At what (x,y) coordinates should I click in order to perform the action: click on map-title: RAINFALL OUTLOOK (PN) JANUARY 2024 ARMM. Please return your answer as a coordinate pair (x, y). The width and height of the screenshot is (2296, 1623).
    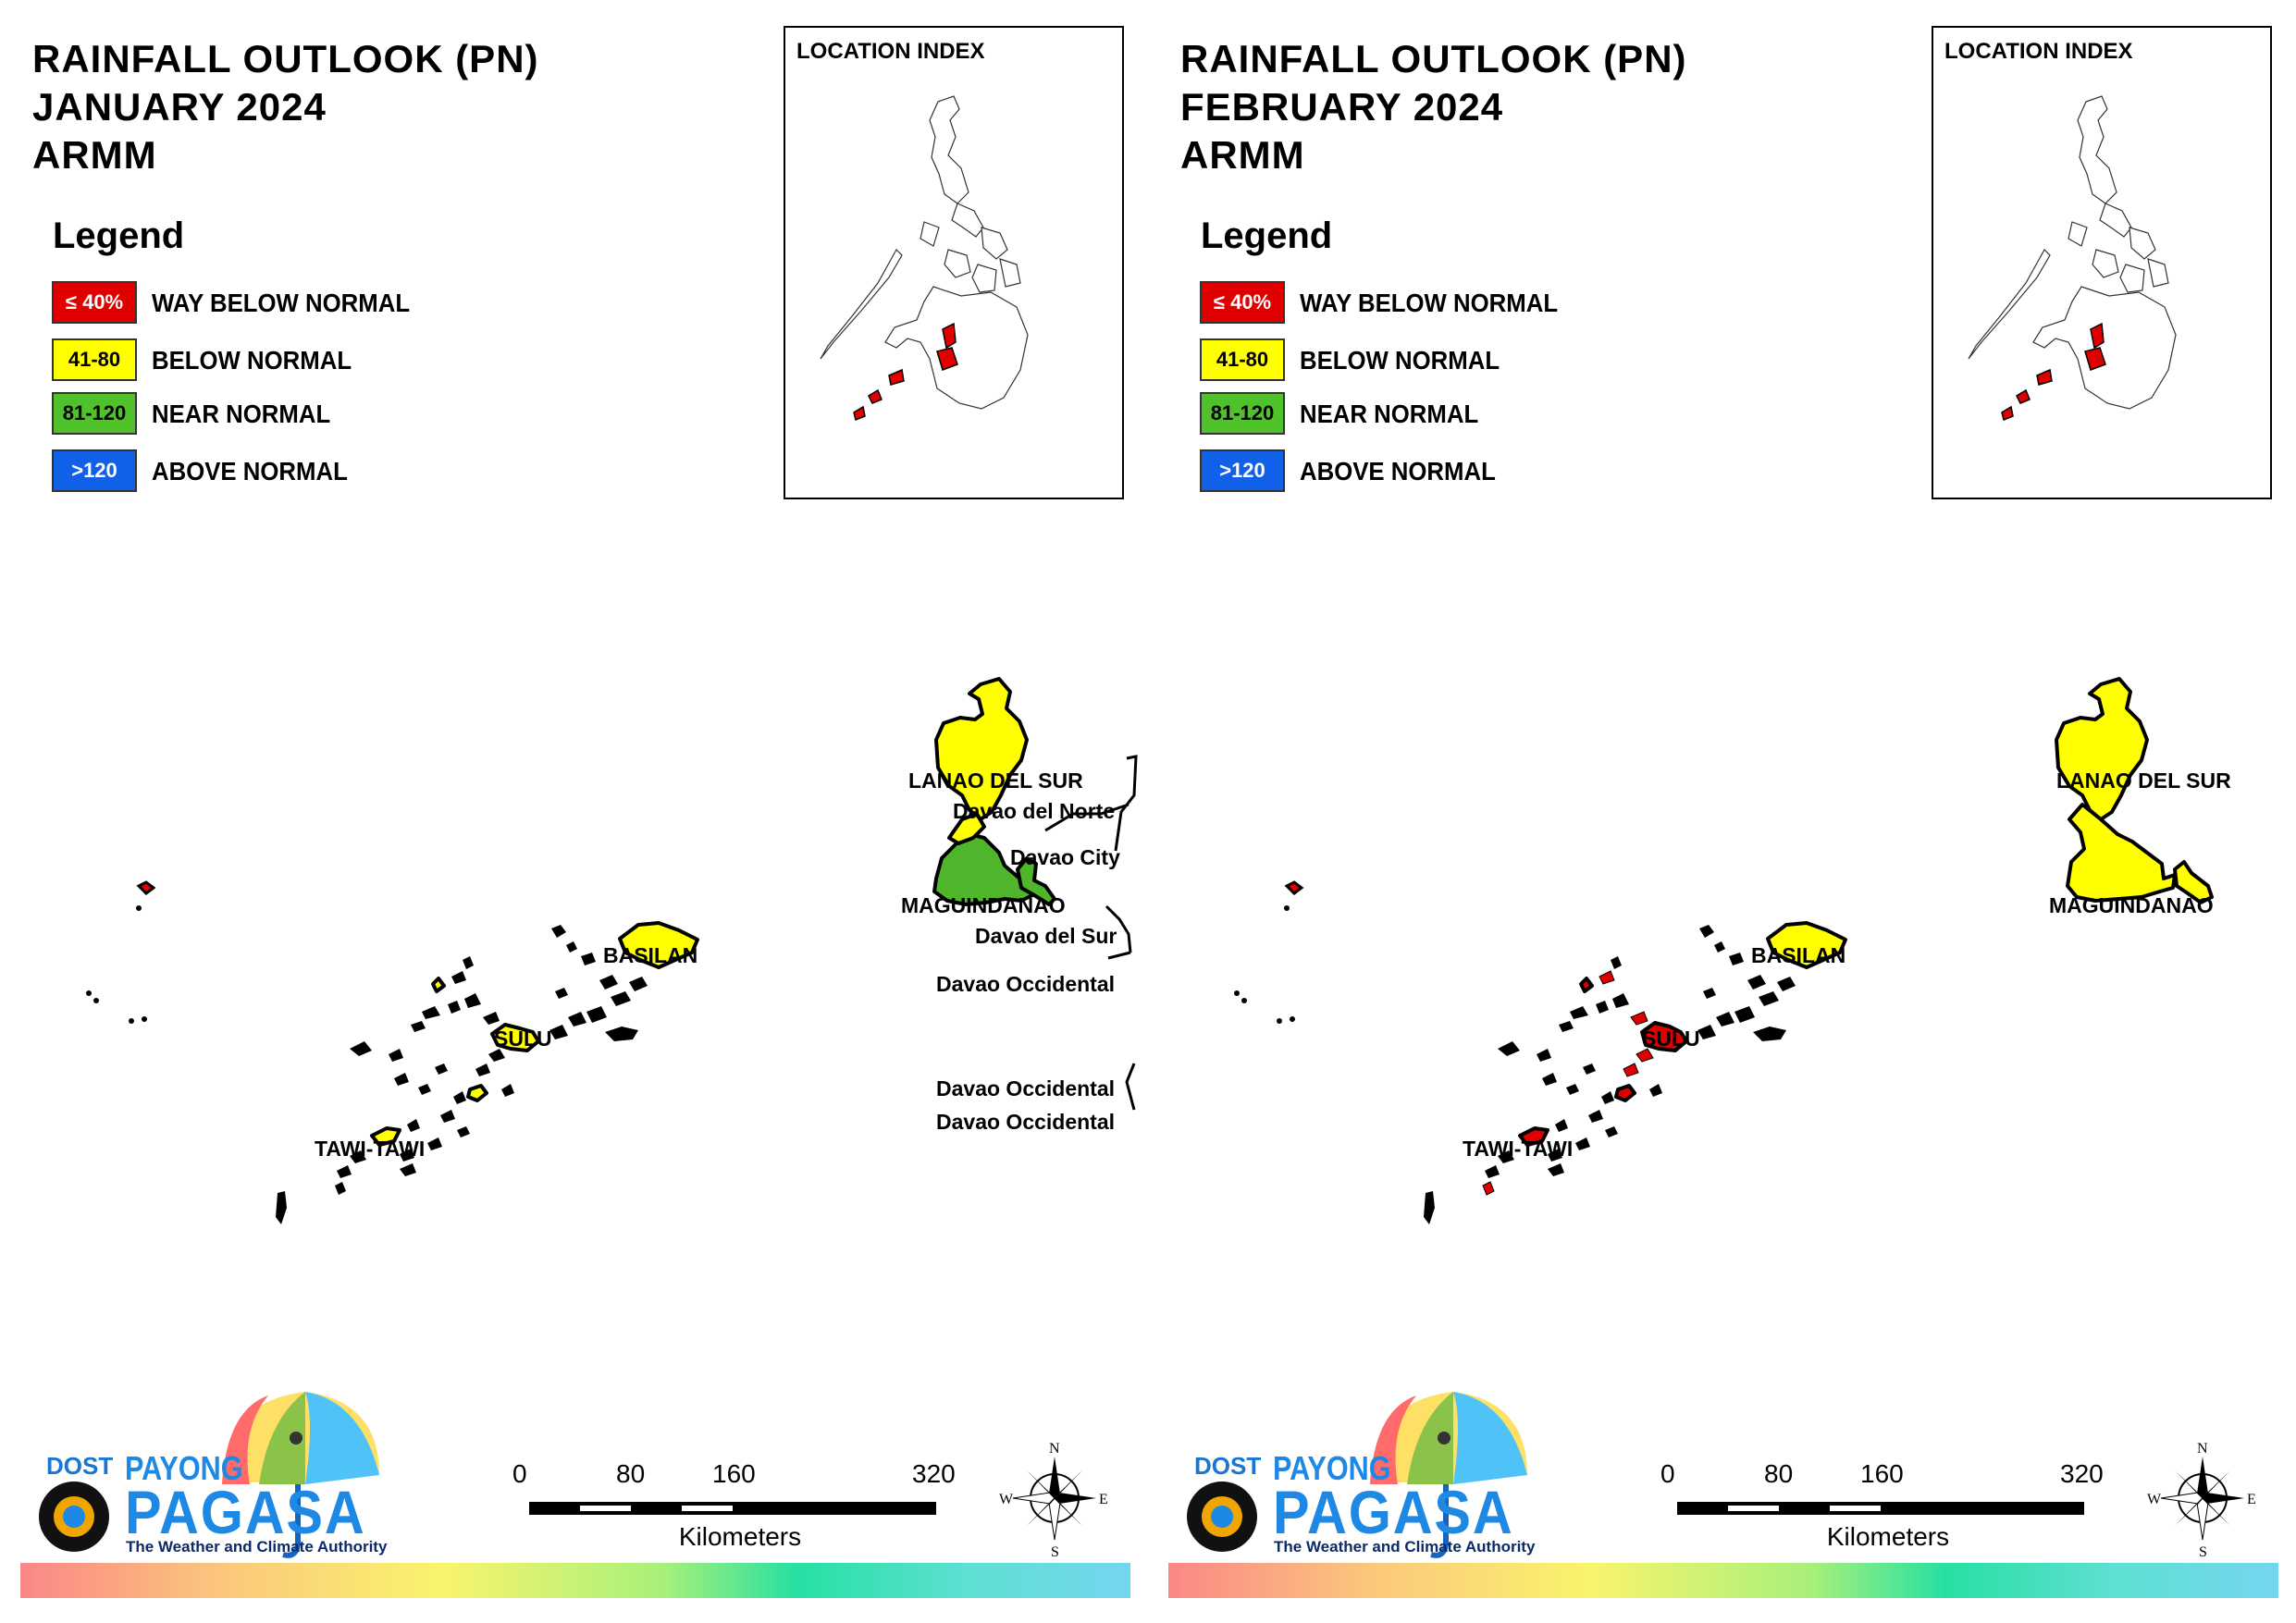
    Looking at the image, I should click on (285, 107).